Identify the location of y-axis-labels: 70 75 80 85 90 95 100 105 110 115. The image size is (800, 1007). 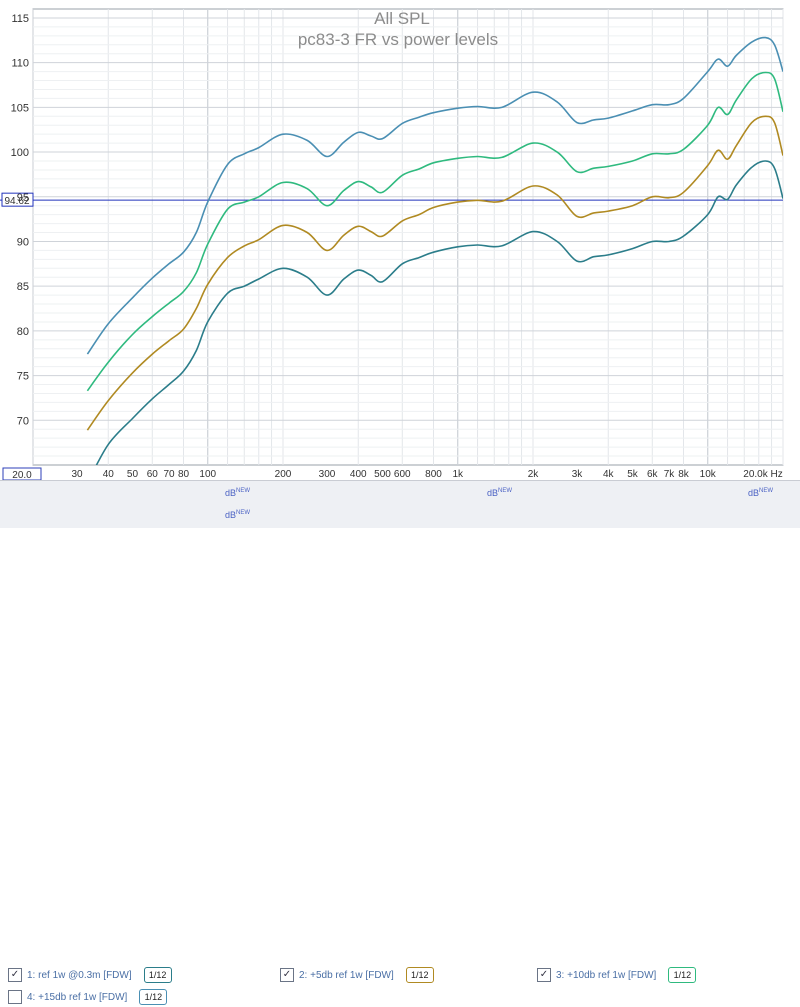
(20, 220).